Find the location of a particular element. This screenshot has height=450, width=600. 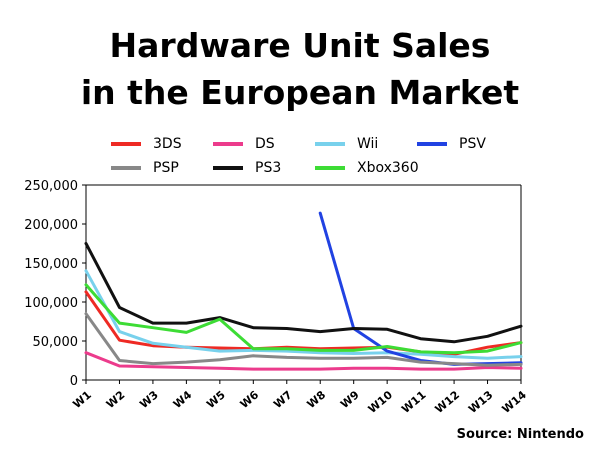

x-tick-label: W1 is located at coordinates (82, 399).